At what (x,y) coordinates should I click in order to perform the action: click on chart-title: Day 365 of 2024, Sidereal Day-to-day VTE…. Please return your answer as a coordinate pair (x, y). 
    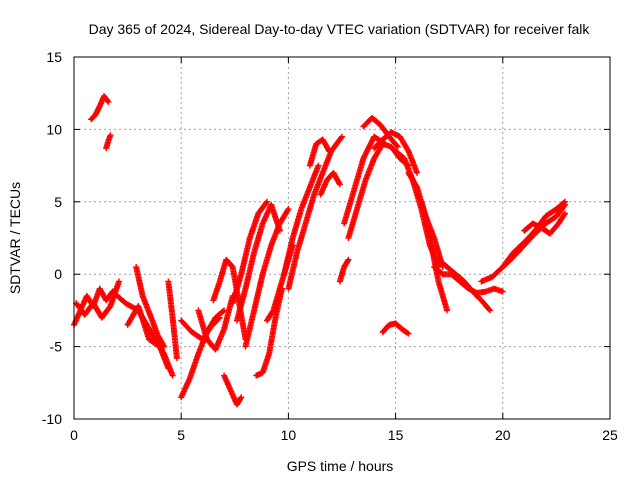
    Looking at the image, I should click on (340, 29).